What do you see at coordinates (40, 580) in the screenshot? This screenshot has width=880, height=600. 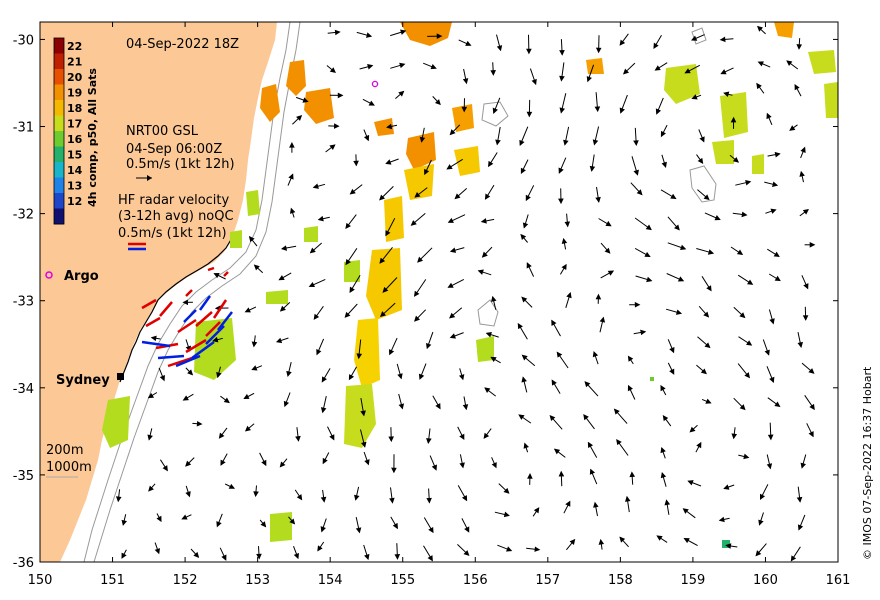 I see `x-tick-label: 150` at bounding box center [40, 580].